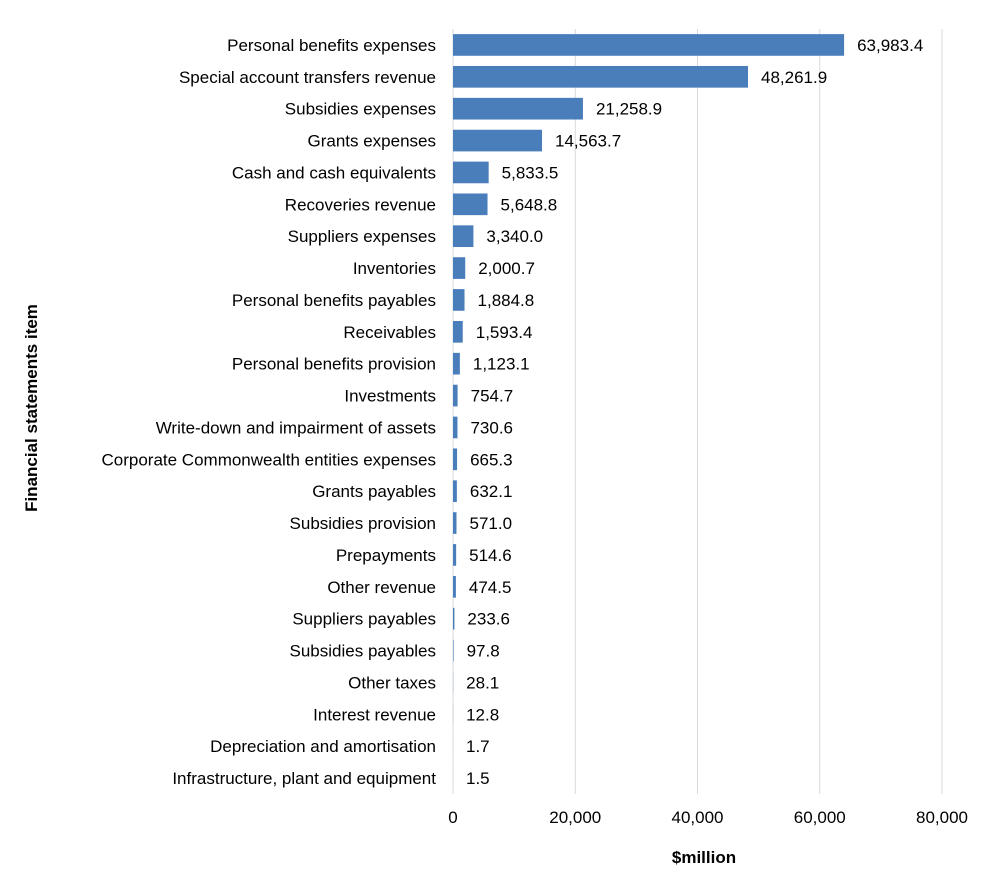 This screenshot has height=895, width=995. I want to click on data-label: 1.5, so click(478, 778).